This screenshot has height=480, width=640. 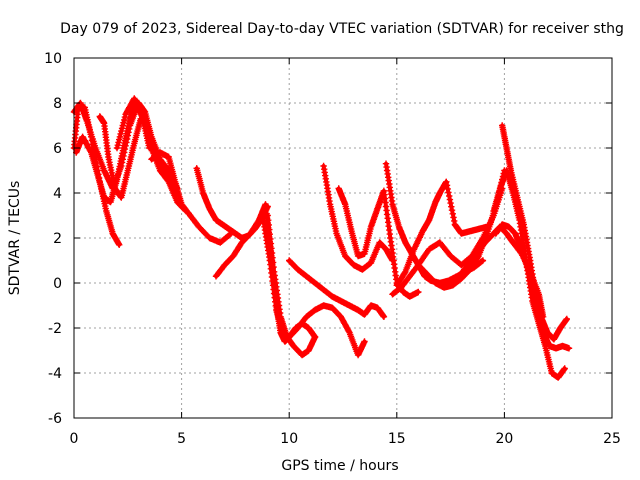 What do you see at coordinates (57, 149) in the screenshot?
I see `y-tick-label: 6` at bounding box center [57, 149].